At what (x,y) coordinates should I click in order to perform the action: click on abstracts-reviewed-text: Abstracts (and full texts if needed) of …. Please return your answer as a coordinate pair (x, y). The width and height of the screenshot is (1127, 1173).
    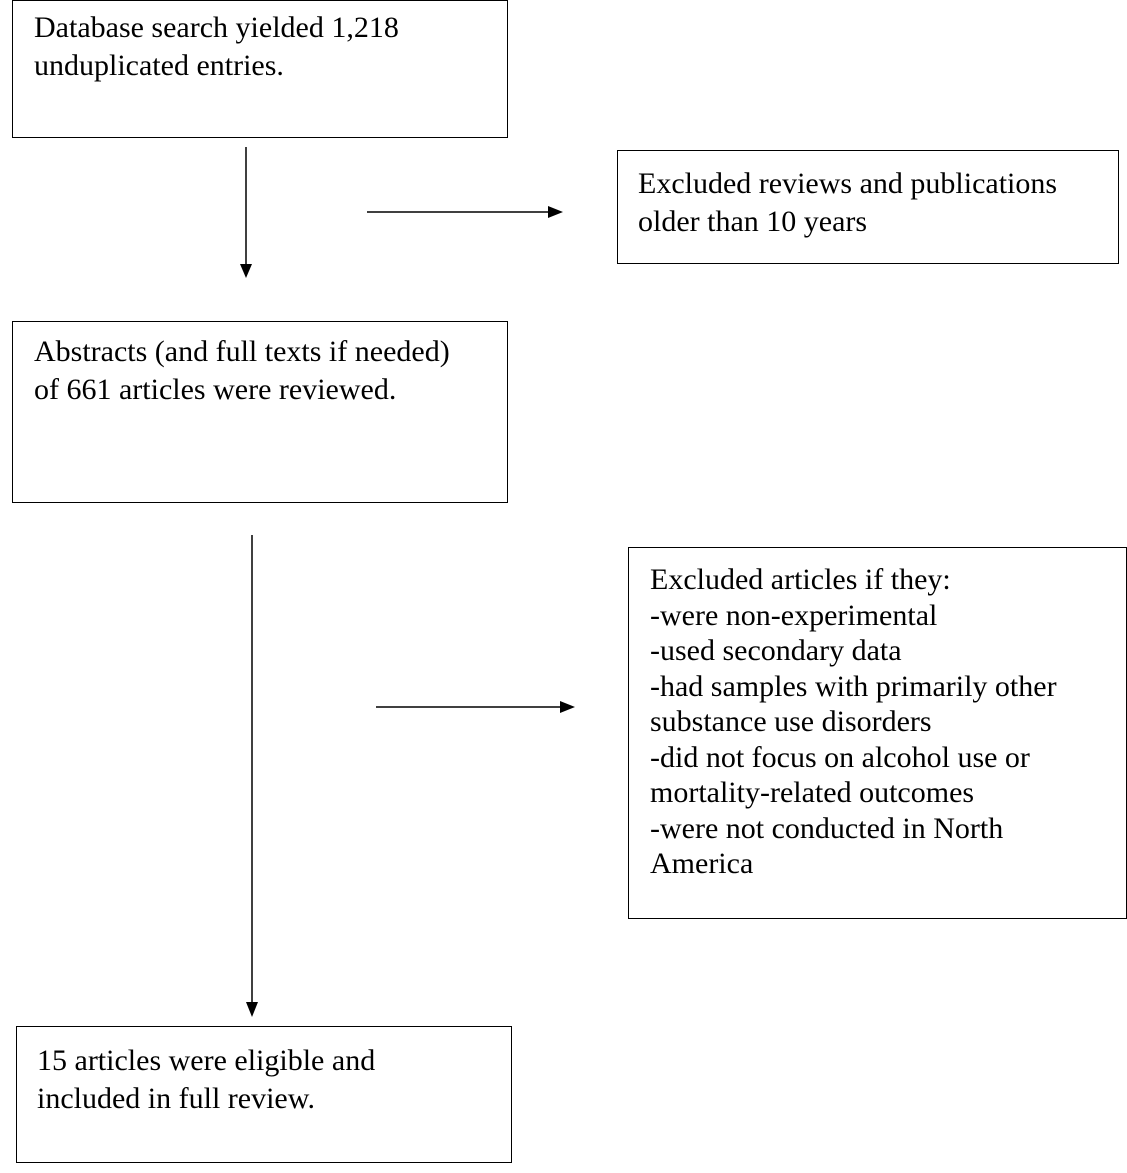
    Looking at the image, I should click on (260, 365).